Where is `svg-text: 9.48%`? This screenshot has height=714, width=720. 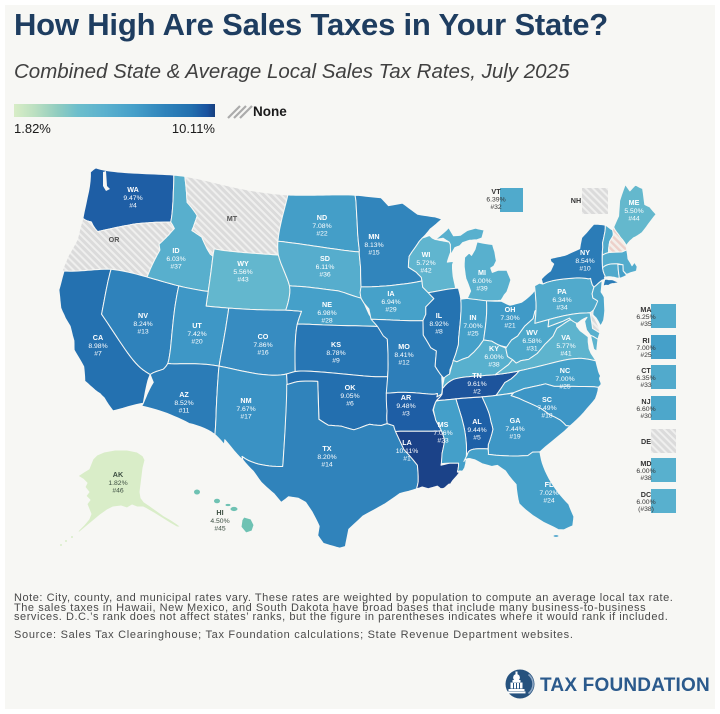
svg-text: 9.48% is located at coordinates (405, 406).